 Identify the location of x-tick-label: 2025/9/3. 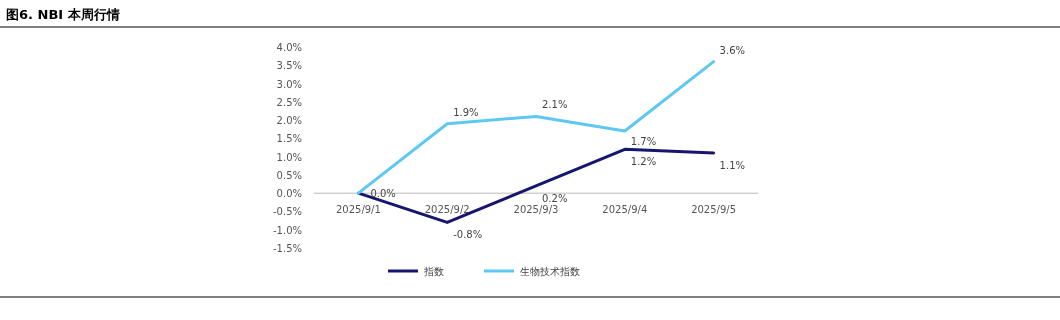
(536, 210).